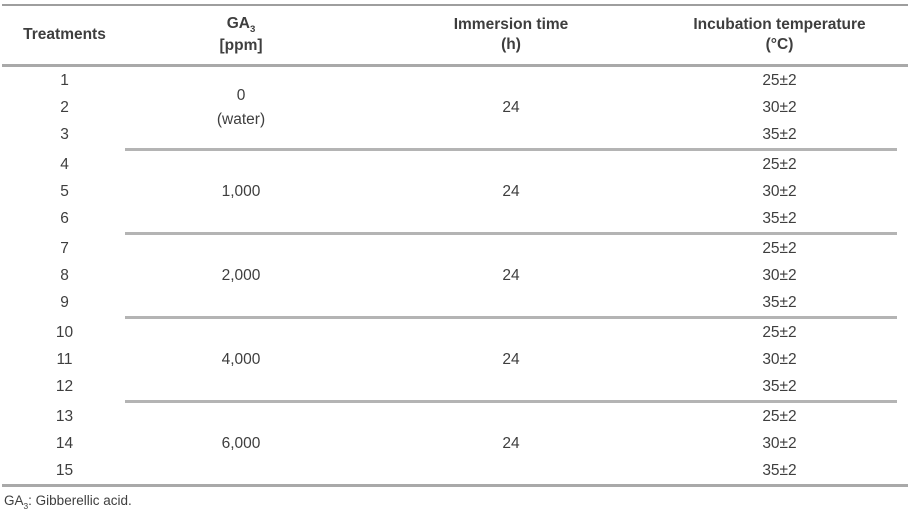 This screenshot has height=516, width=912. I want to click on header-immersion-unit: (h), so click(511, 44).